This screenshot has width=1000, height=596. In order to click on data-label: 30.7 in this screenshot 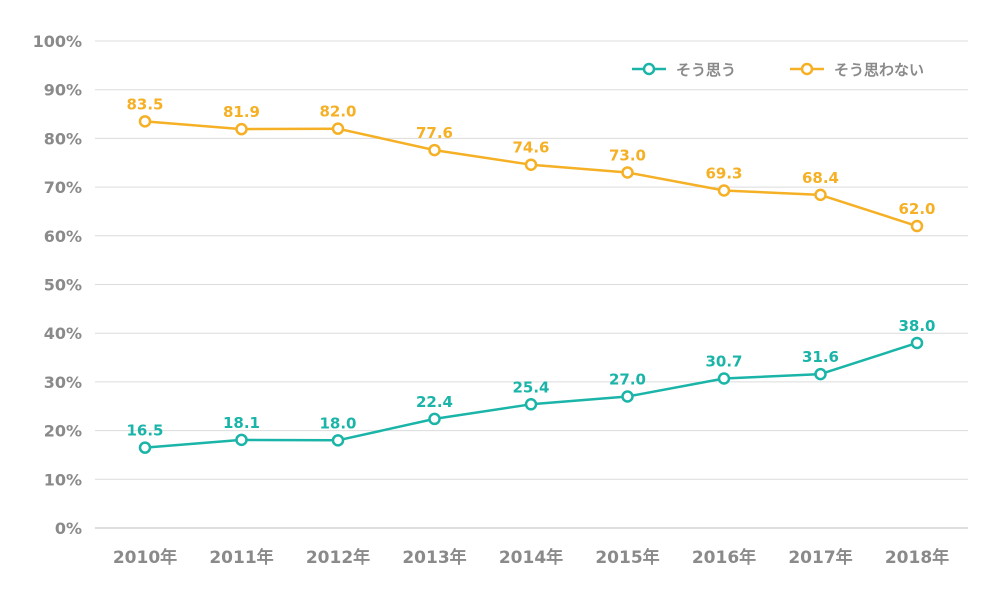, I will do `click(723, 361)`.